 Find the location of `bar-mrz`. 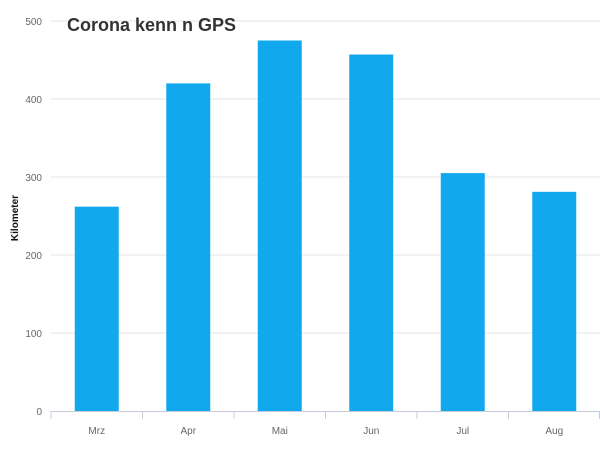

bar-mrz is located at coordinates (96, 308).